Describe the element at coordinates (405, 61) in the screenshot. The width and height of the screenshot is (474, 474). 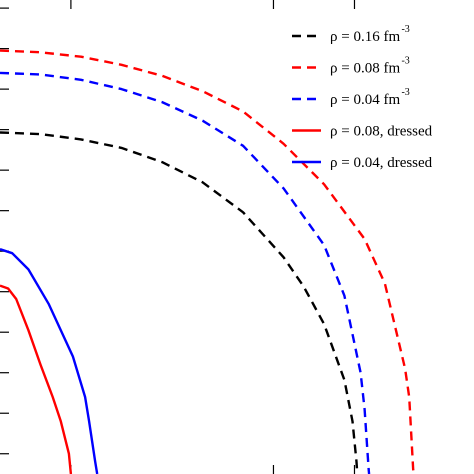
I see `legend-label-superscript-2: -3` at that location.